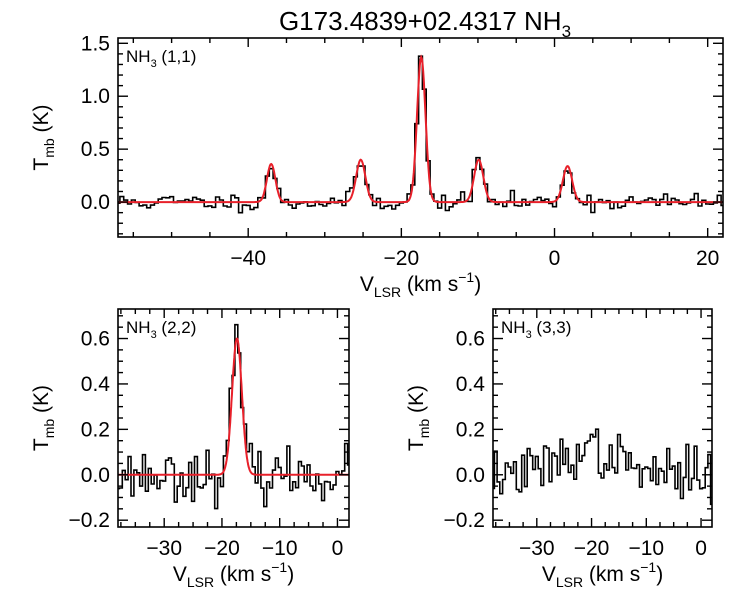  Describe the element at coordinates (536, 329) in the screenshot. I see `panel-label: NH3 (3,3)` at that location.